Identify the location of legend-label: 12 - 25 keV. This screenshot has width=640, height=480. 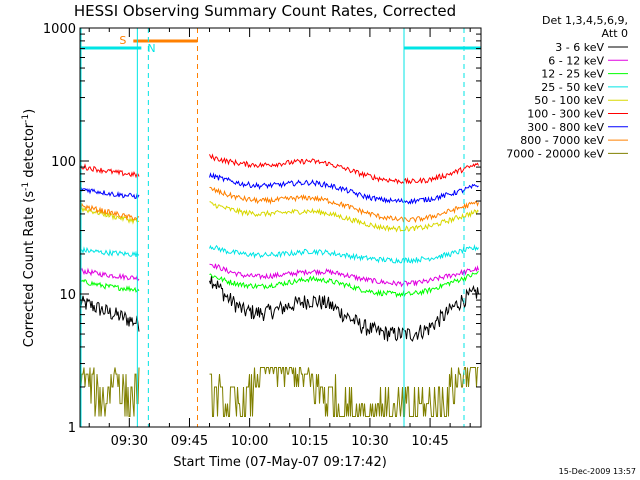
(572, 74).